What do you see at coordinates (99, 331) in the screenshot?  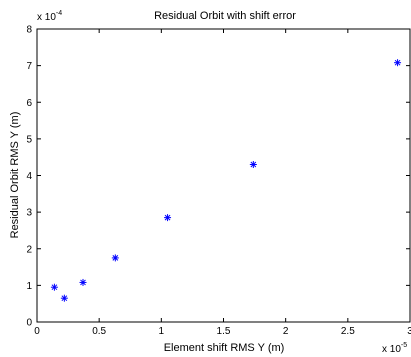 I see `x-tick-label: 0.5` at bounding box center [99, 331].